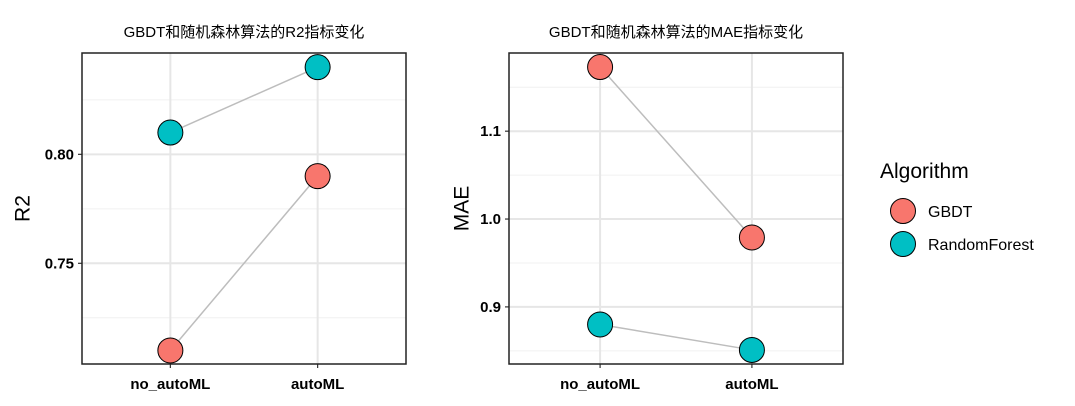 The image size is (1075, 406). I want to click on legend-label: GBDT, so click(950, 212).